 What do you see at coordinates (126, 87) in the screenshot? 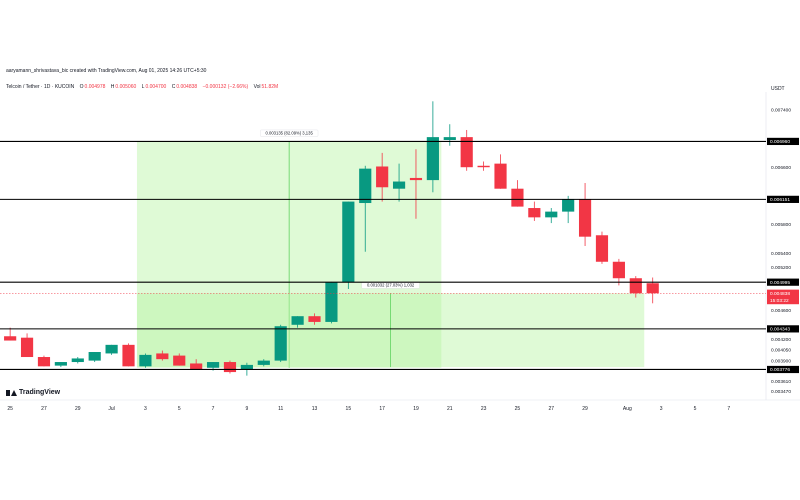
I see `ohlc-high-value: 0.005060` at bounding box center [126, 87].